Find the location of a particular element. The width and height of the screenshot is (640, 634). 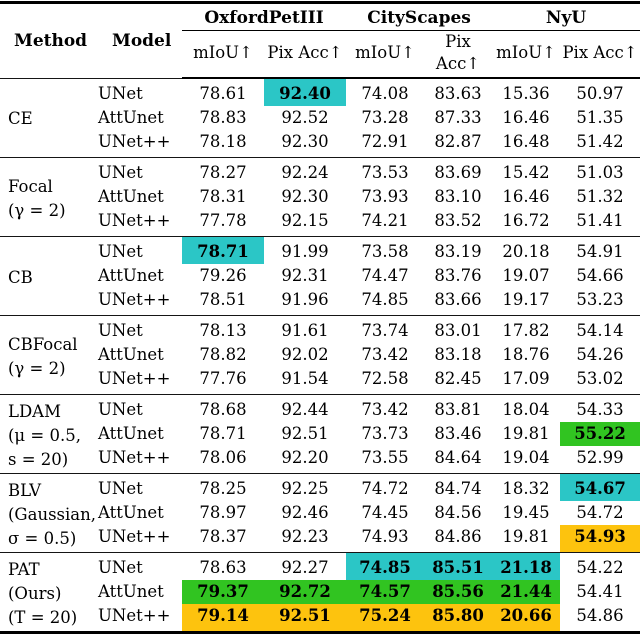

value-cell: 75.24 is located at coordinates (385, 618).